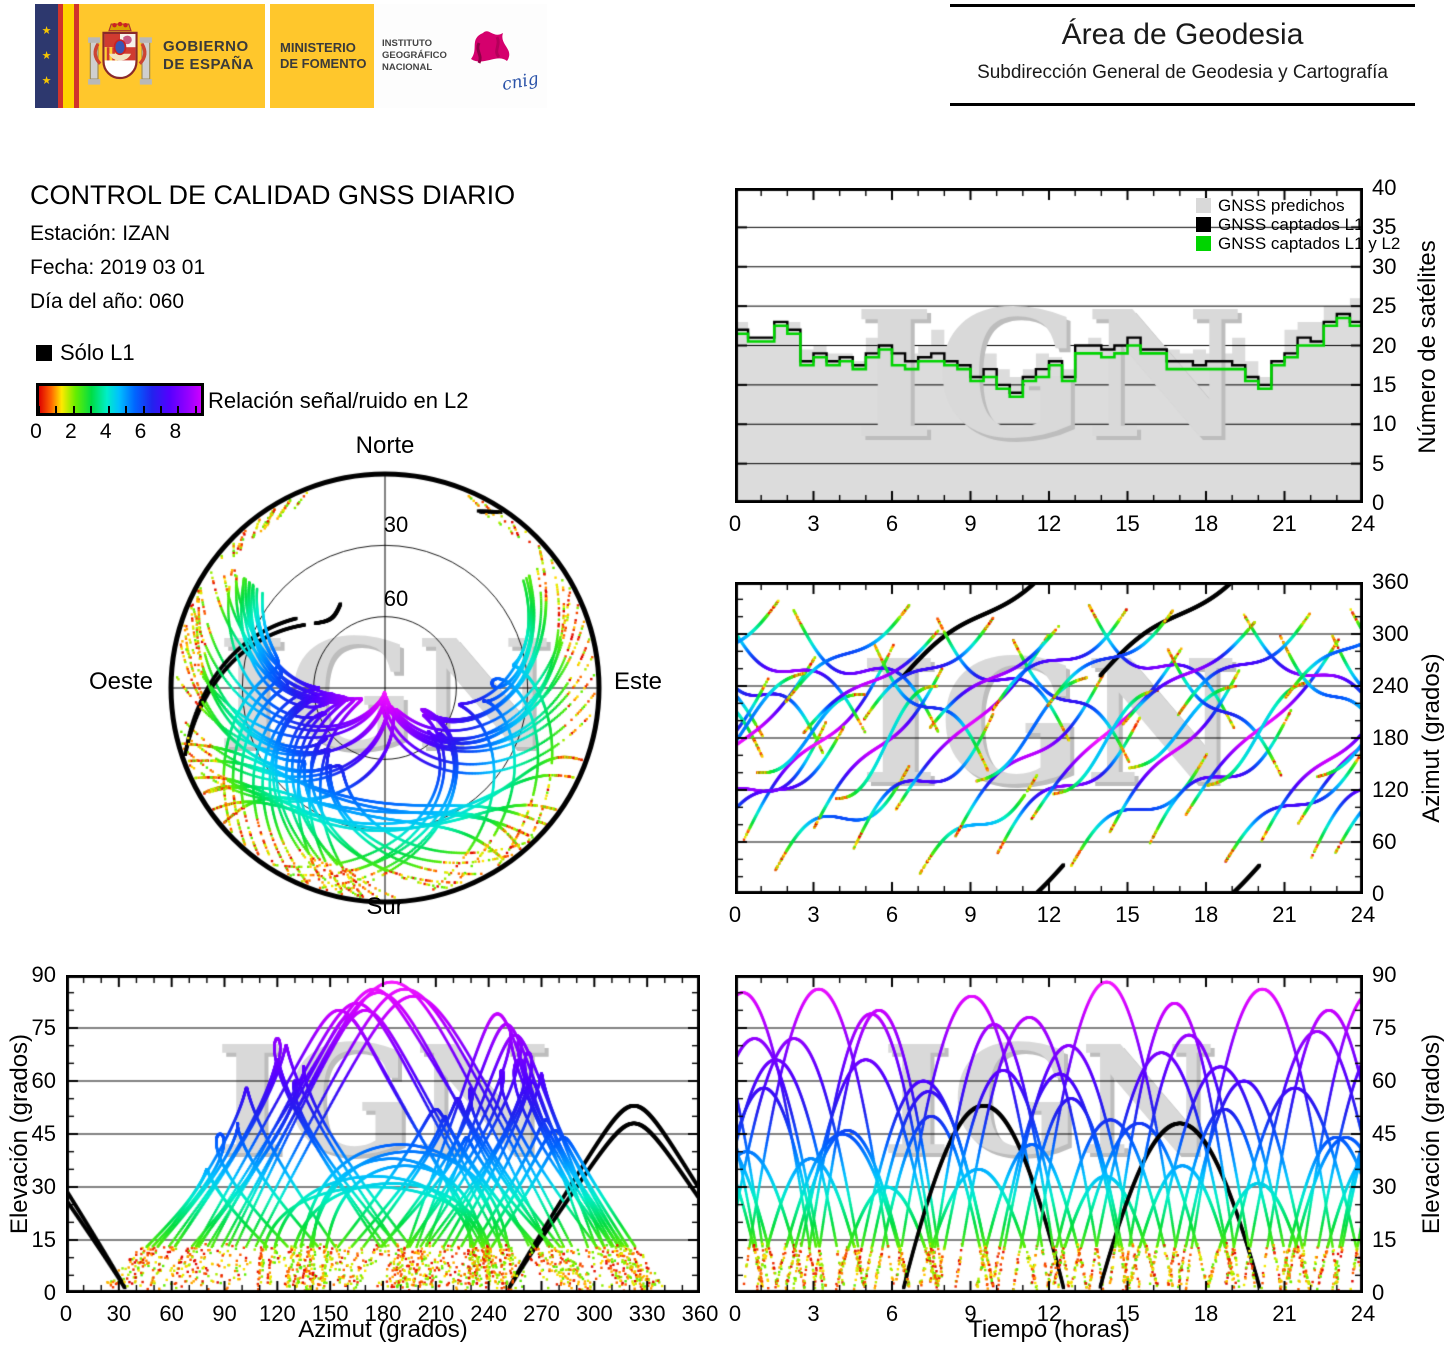 Image resolution: width=1445 pixels, height=1350 pixels. What do you see at coordinates (1298, 243) in the screenshot?
I see `legend-item-captados-l1l2: GNSS captados L1 y L2` at bounding box center [1298, 243].